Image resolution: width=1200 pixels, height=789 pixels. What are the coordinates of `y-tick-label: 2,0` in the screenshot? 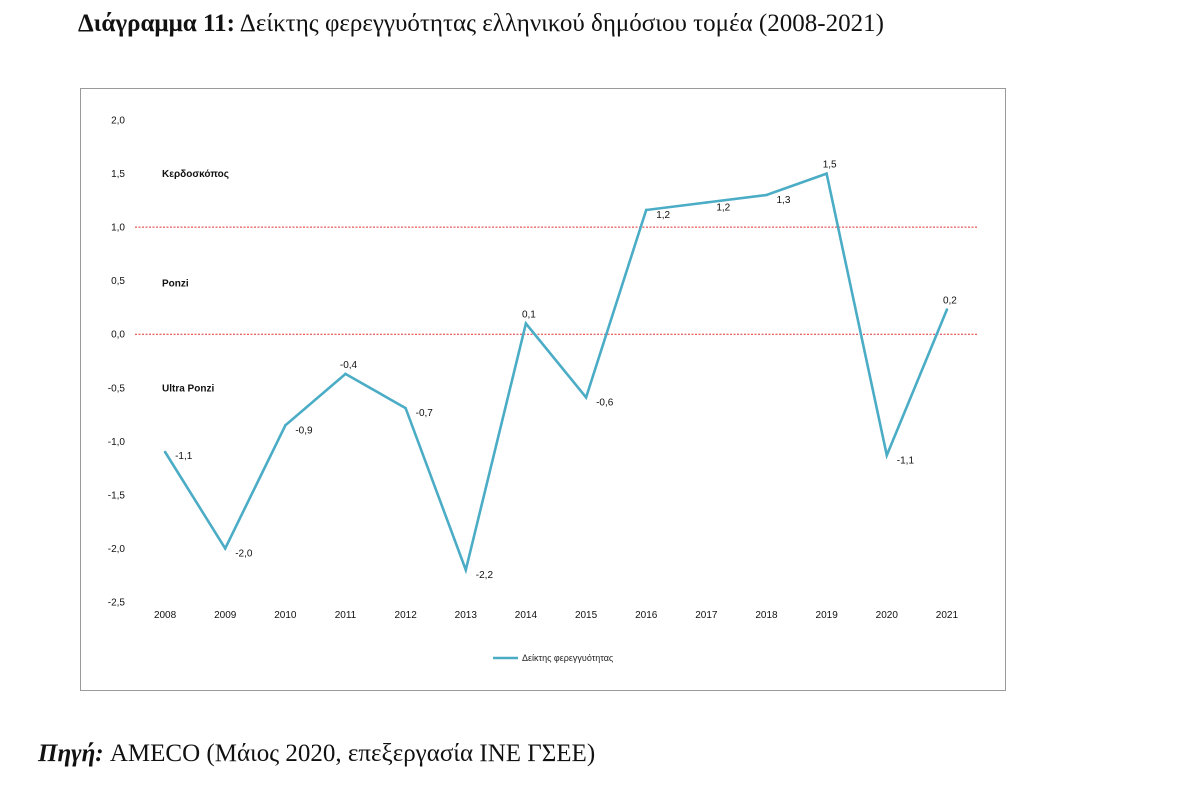 It's located at (118, 121).